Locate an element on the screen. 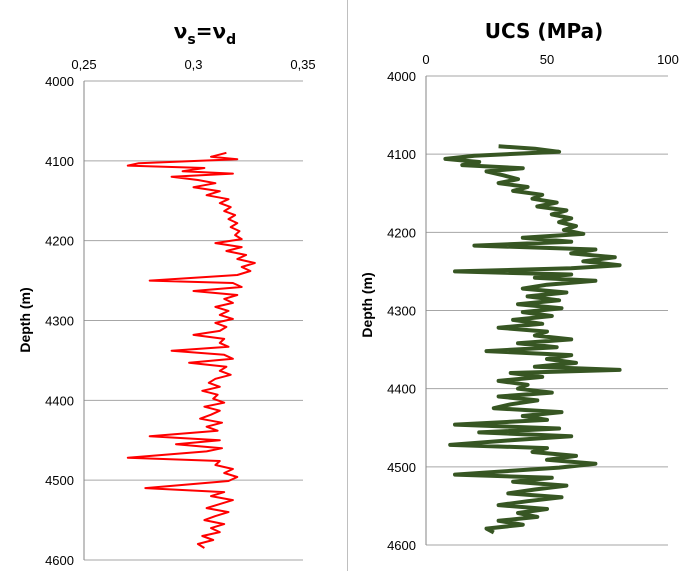  title-equals: =ν is located at coordinates (211, 31).